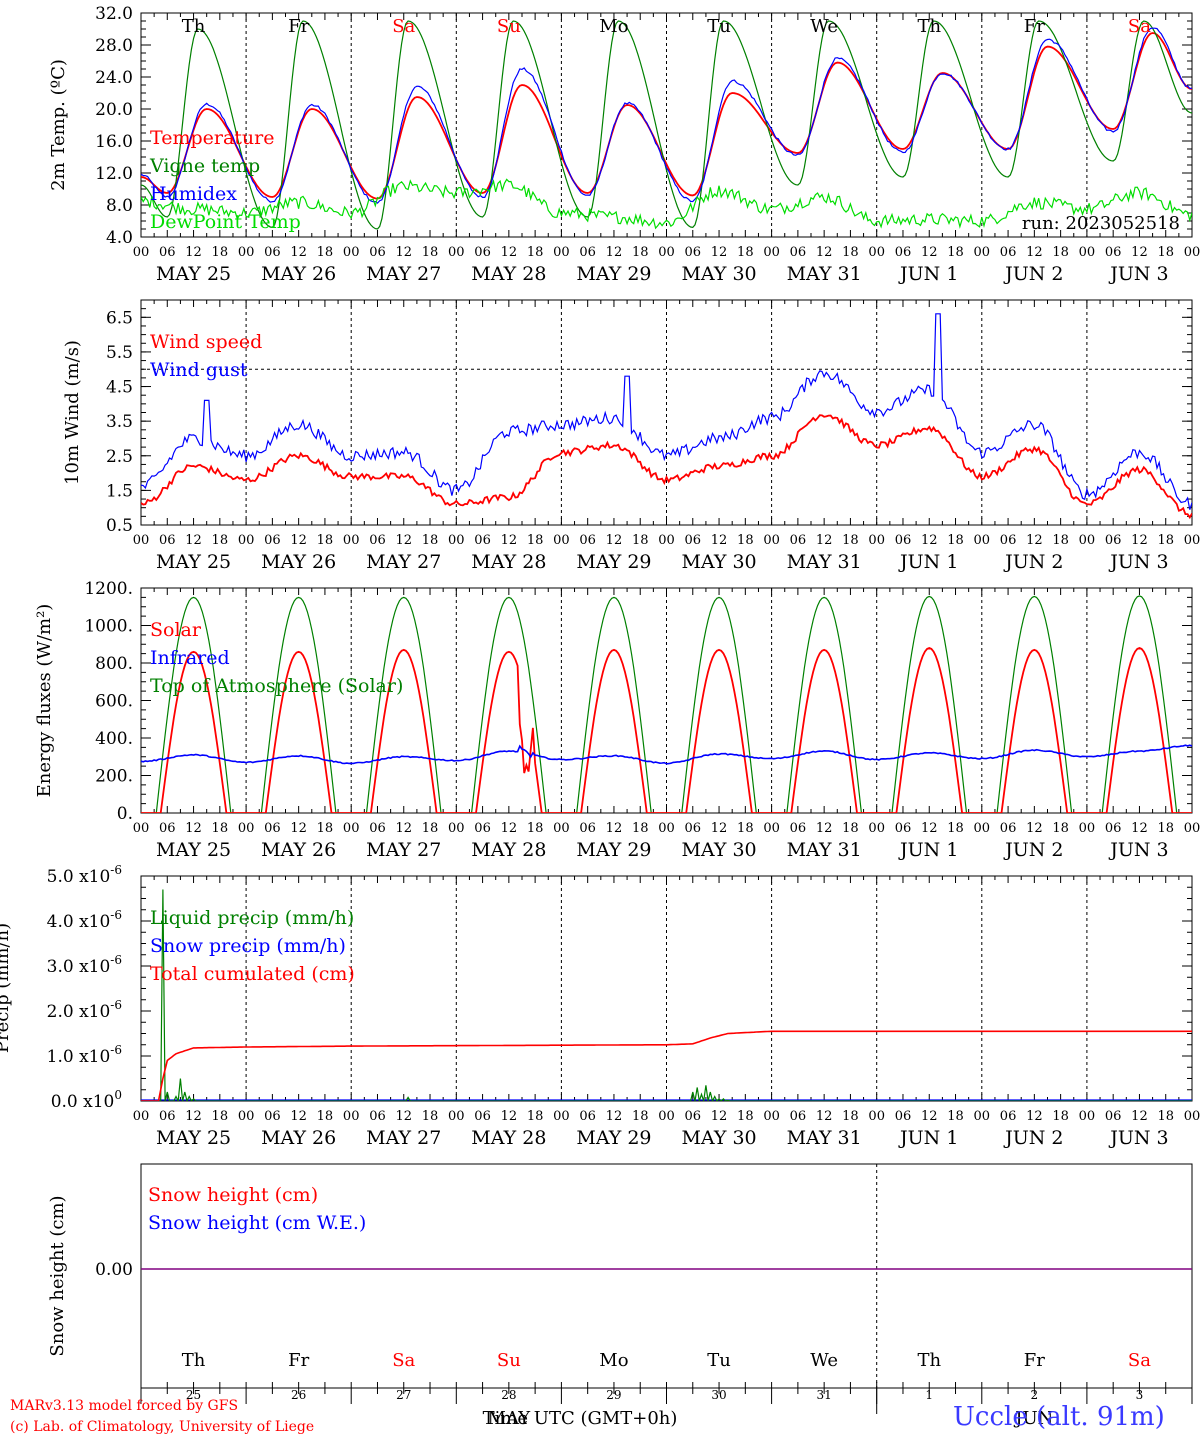  I want to click on y-tick-label: 1.5, so click(119, 491).